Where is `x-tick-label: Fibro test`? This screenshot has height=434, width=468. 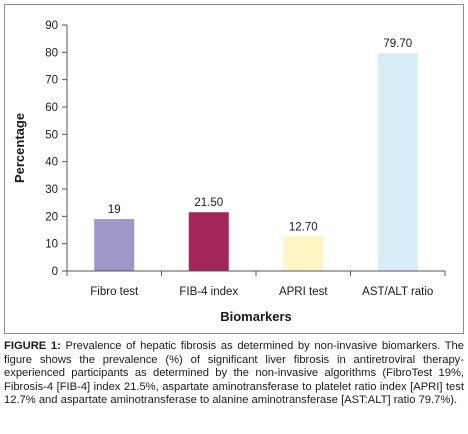
x-tick-label: Fibro test is located at coordinates (114, 292).